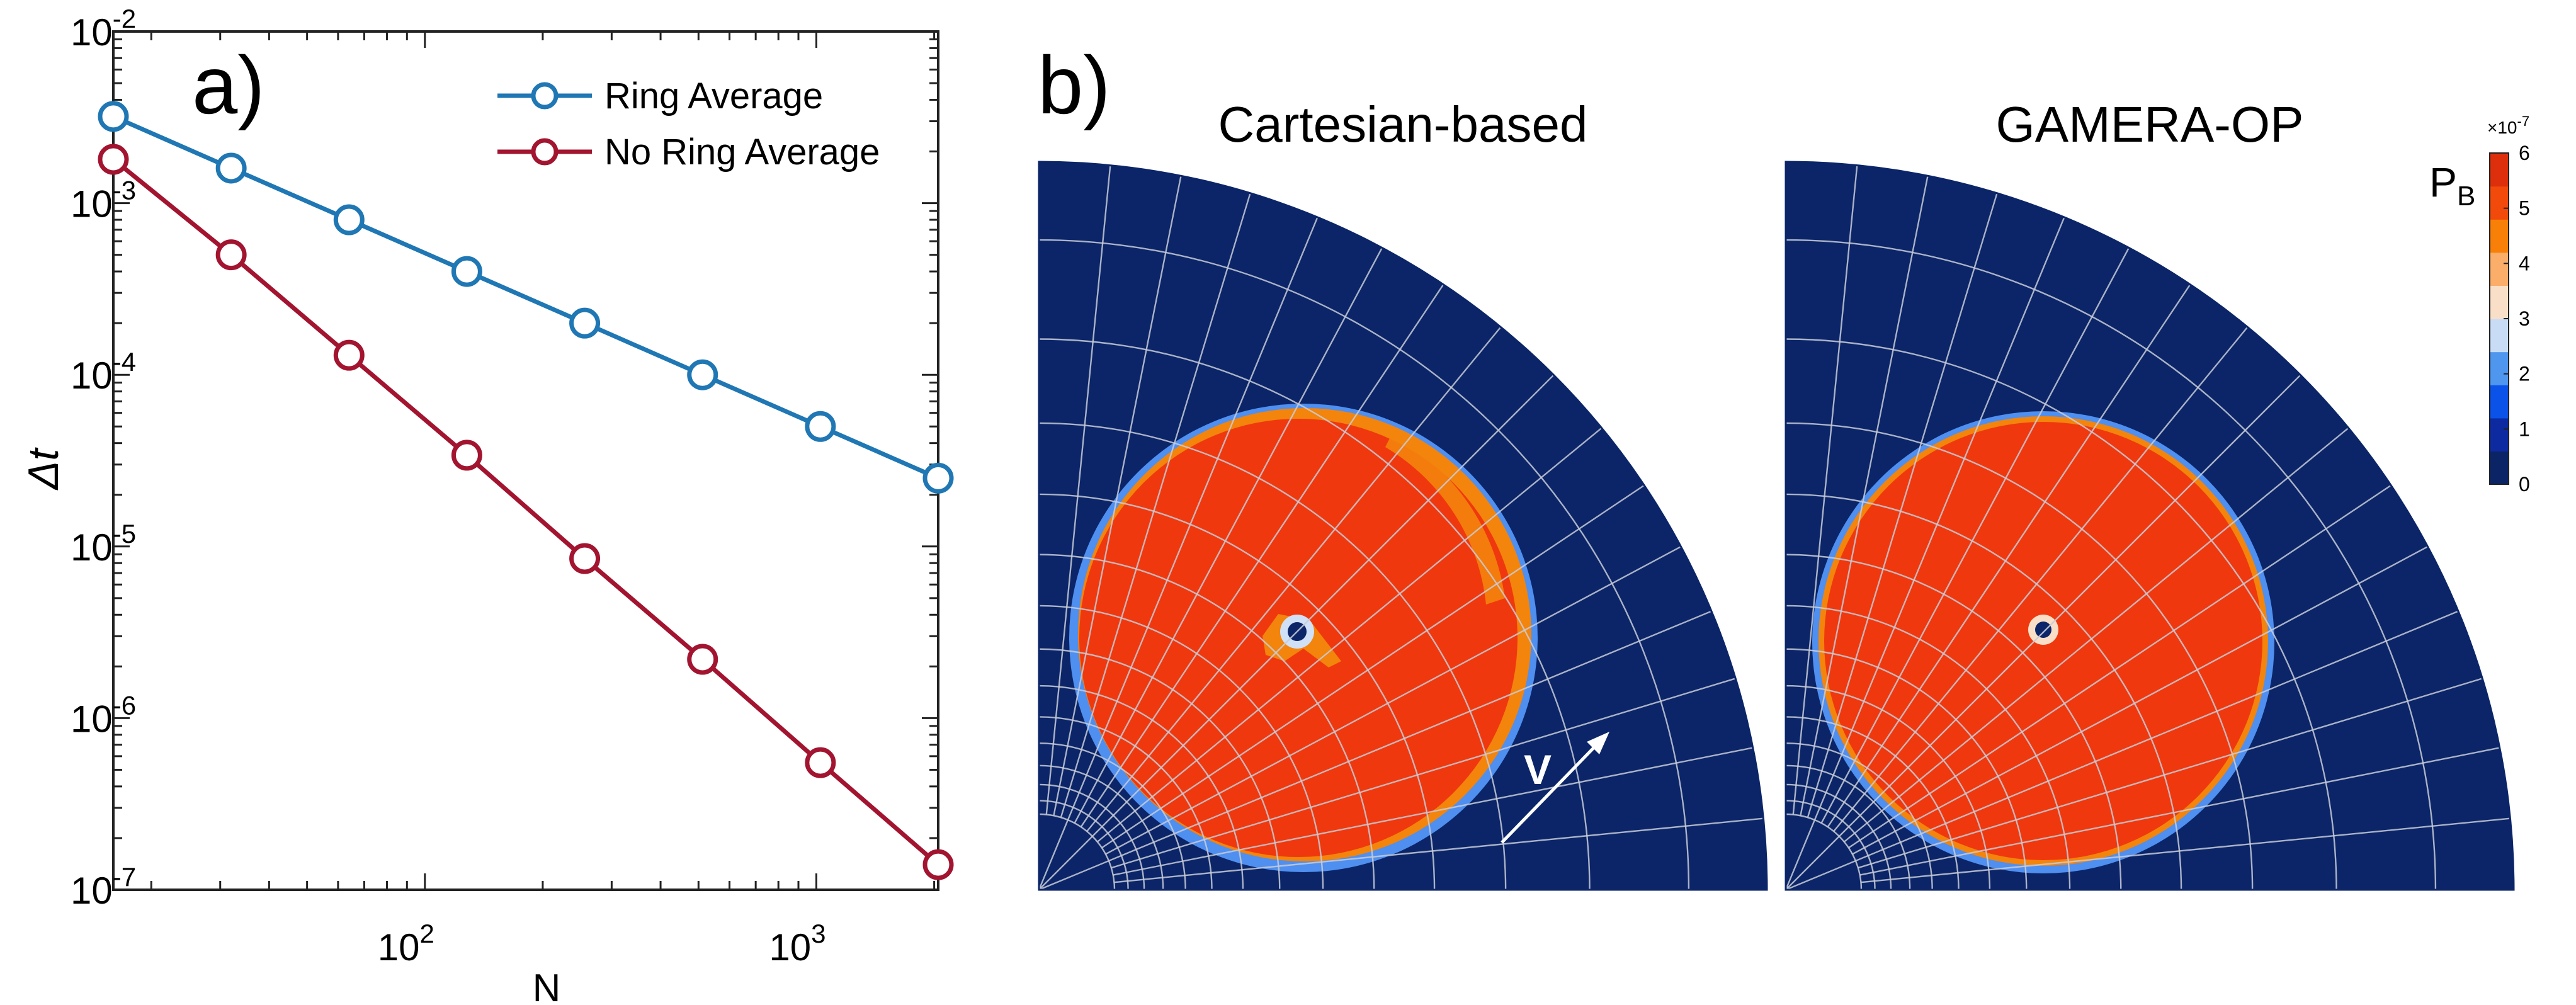  I want to click on y-tick-label: 10⁻⁴, so click(103, 372).